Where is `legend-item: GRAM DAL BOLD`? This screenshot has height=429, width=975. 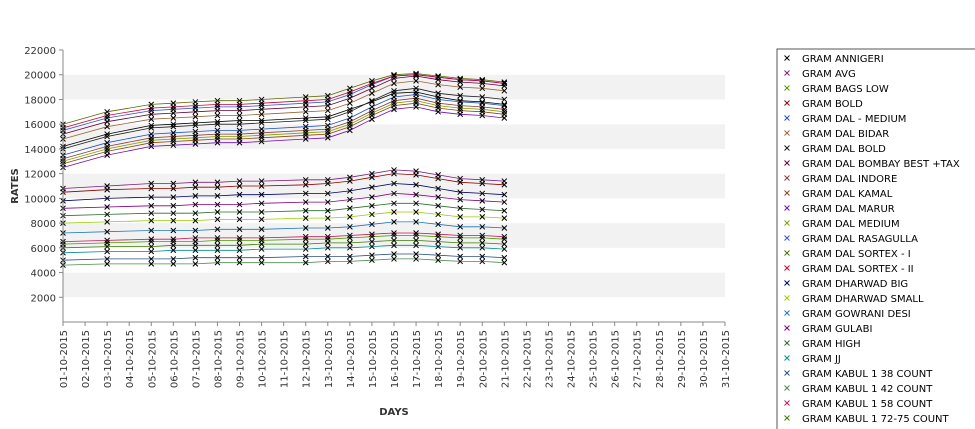
legend-item: GRAM DAL BOLD is located at coordinates (835, 149).